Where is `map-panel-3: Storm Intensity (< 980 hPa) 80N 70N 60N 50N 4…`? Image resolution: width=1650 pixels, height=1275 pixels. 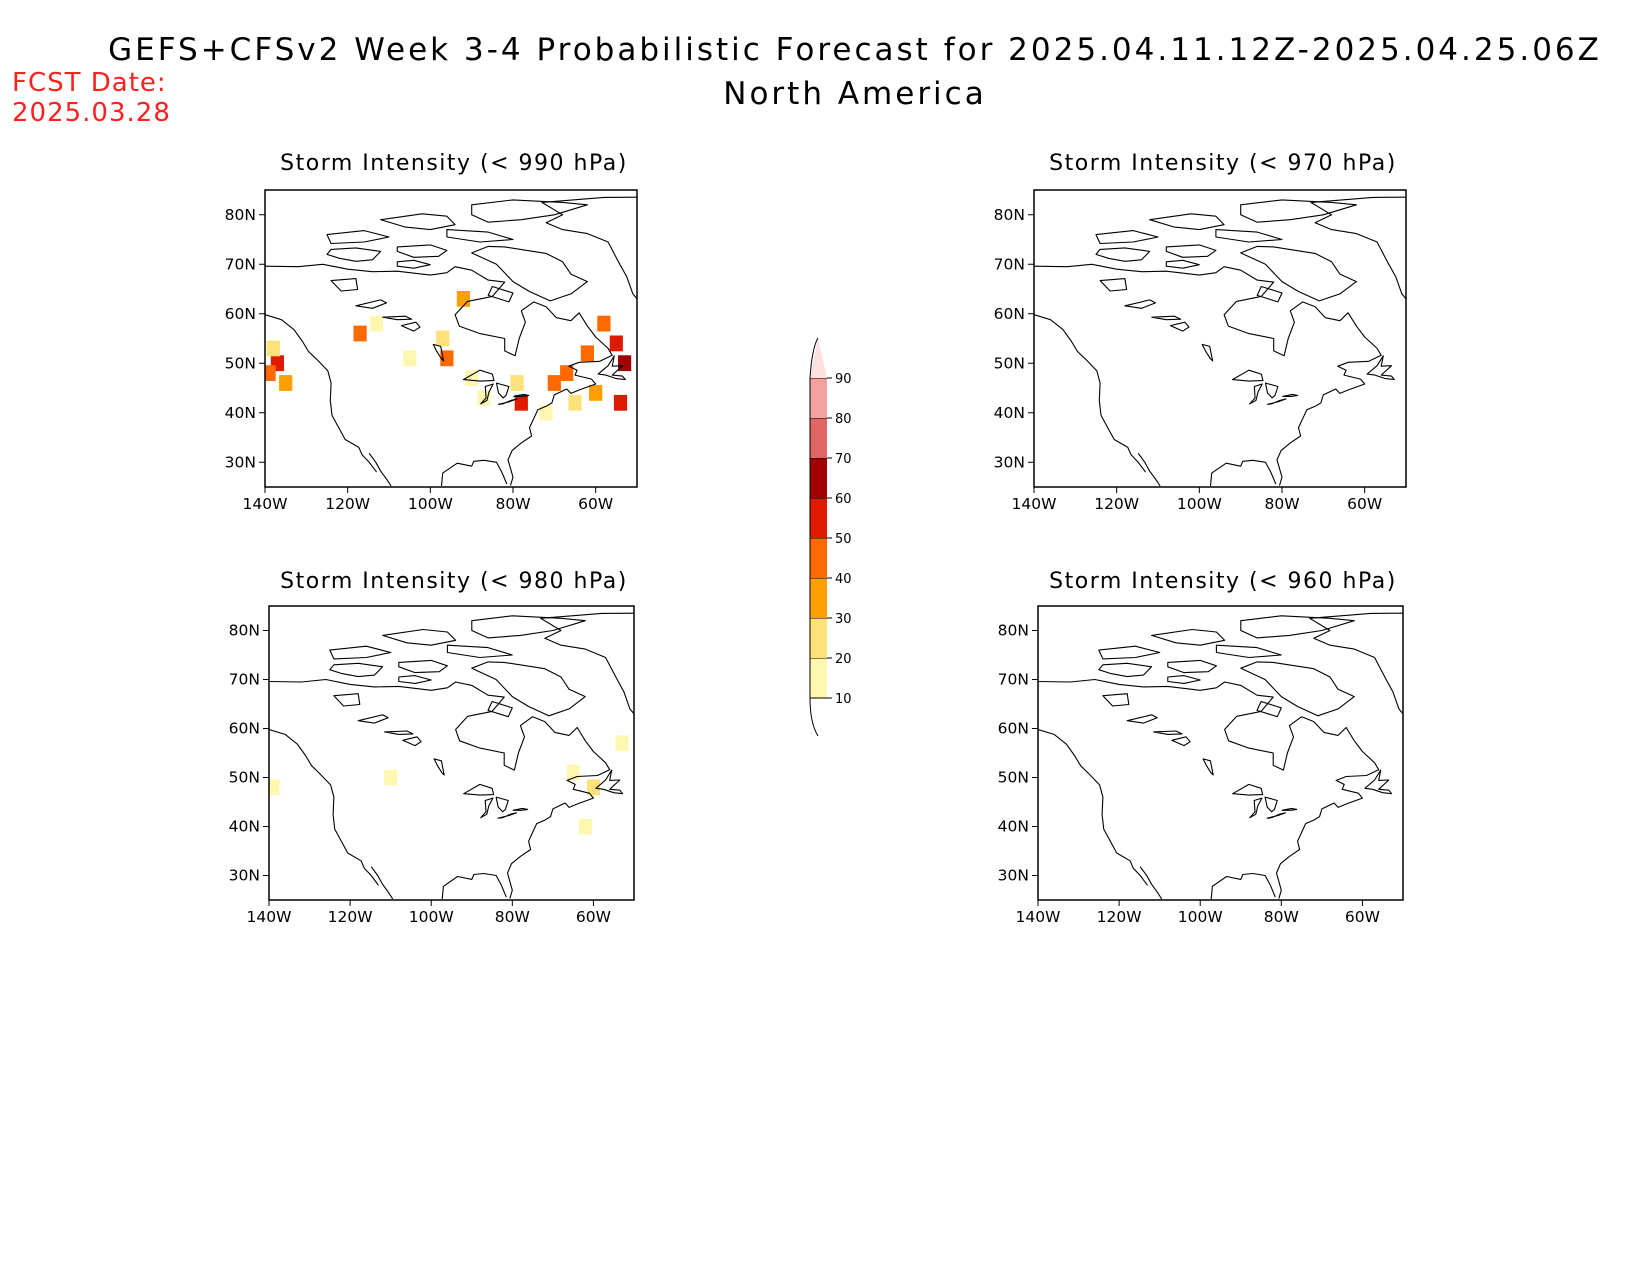 map-panel-3: Storm Intensity (< 980 hPa) 80N 70N 60N 50N 4… is located at coordinates (432, 747).